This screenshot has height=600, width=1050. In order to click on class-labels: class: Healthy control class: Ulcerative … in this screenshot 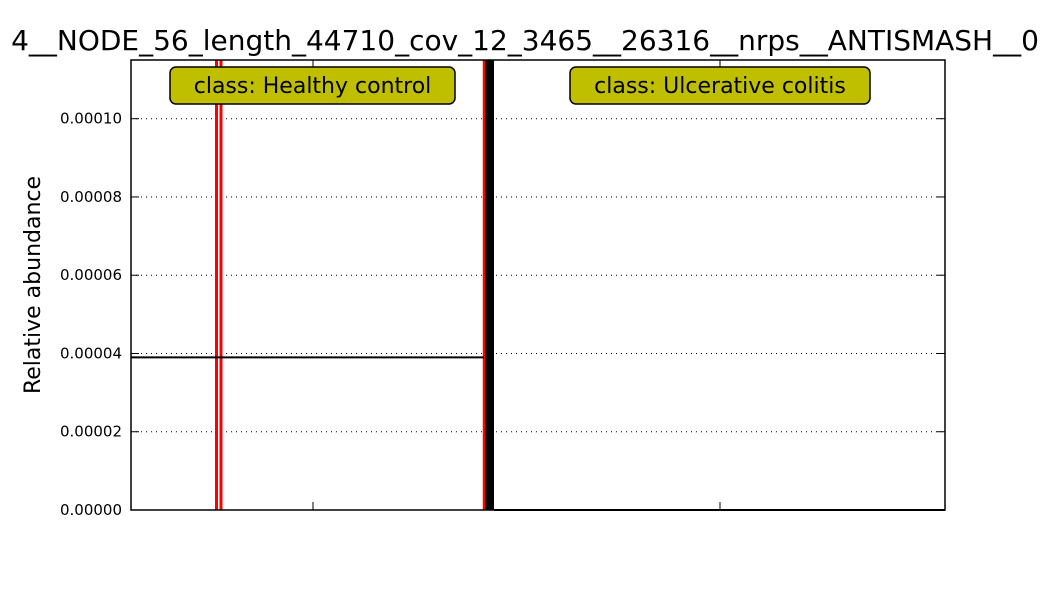, I will do `click(520, 85)`.